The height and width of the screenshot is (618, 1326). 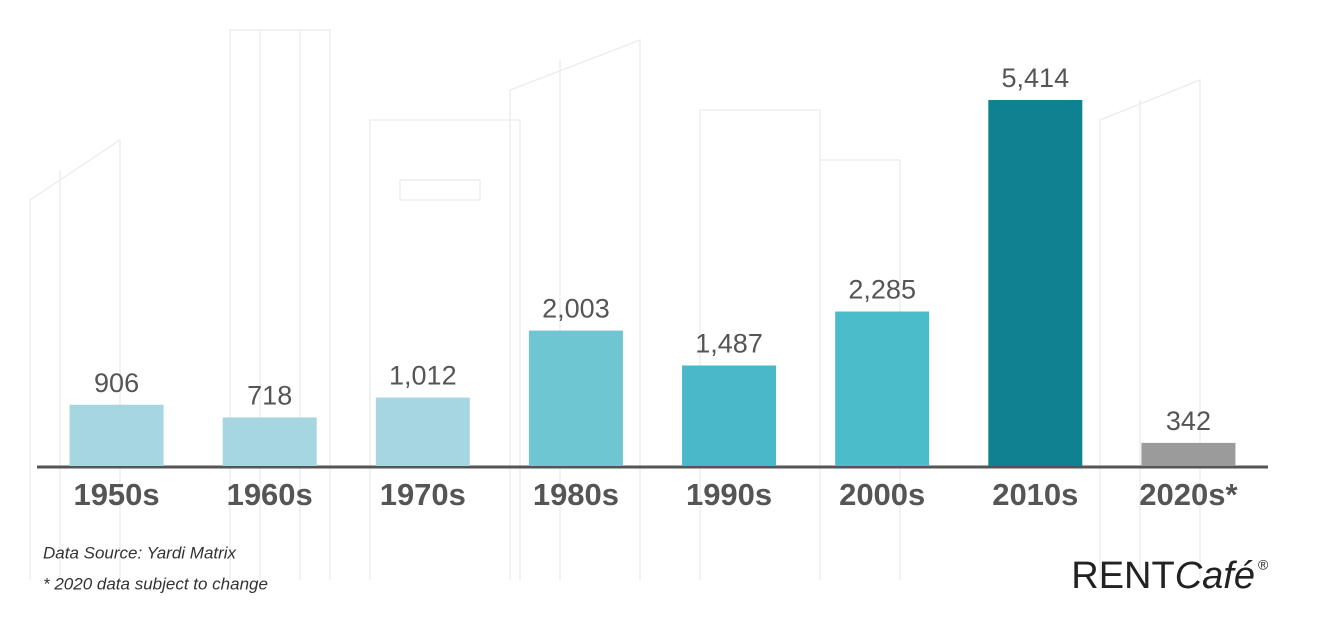 What do you see at coordinates (1263, 565) in the screenshot?
I see `logo-mark: ®` at bounding box center [1263, 565].